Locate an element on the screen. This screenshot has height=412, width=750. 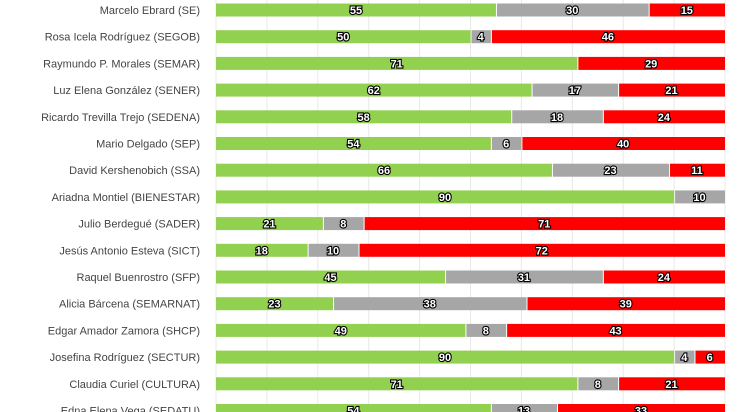
data-label: 72 is located at coordinates (542, 251).